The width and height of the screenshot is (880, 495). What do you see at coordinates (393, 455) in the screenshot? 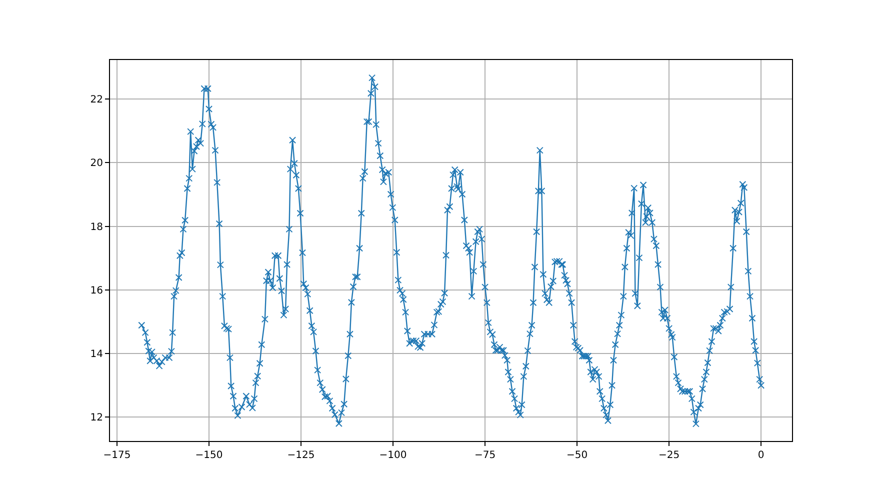
I see `x-tick-label: −100` at bounding box center [393, 455].